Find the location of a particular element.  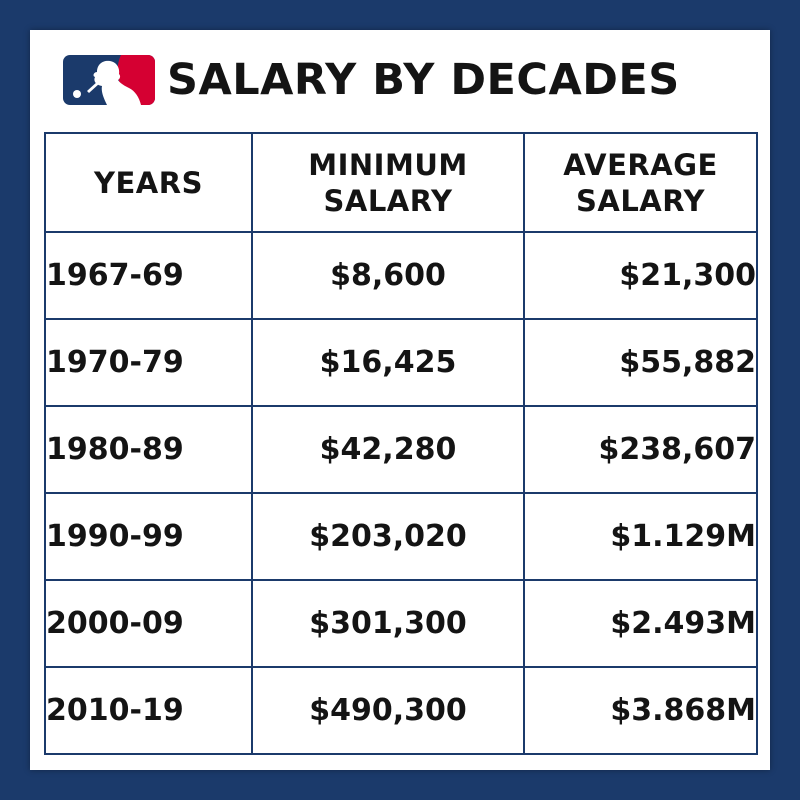

table-row: 1970-79 $16,425 $55,882 is located at coordinates (401, 362).